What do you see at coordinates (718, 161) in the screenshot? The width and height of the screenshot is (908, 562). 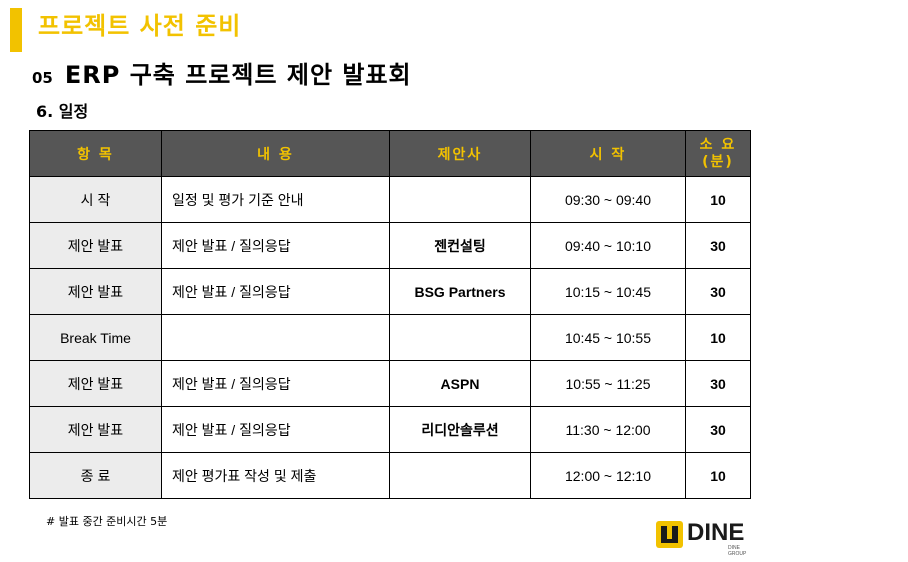 I see `column-header-duration-line2: (분)` at bounding box center [718, 161].